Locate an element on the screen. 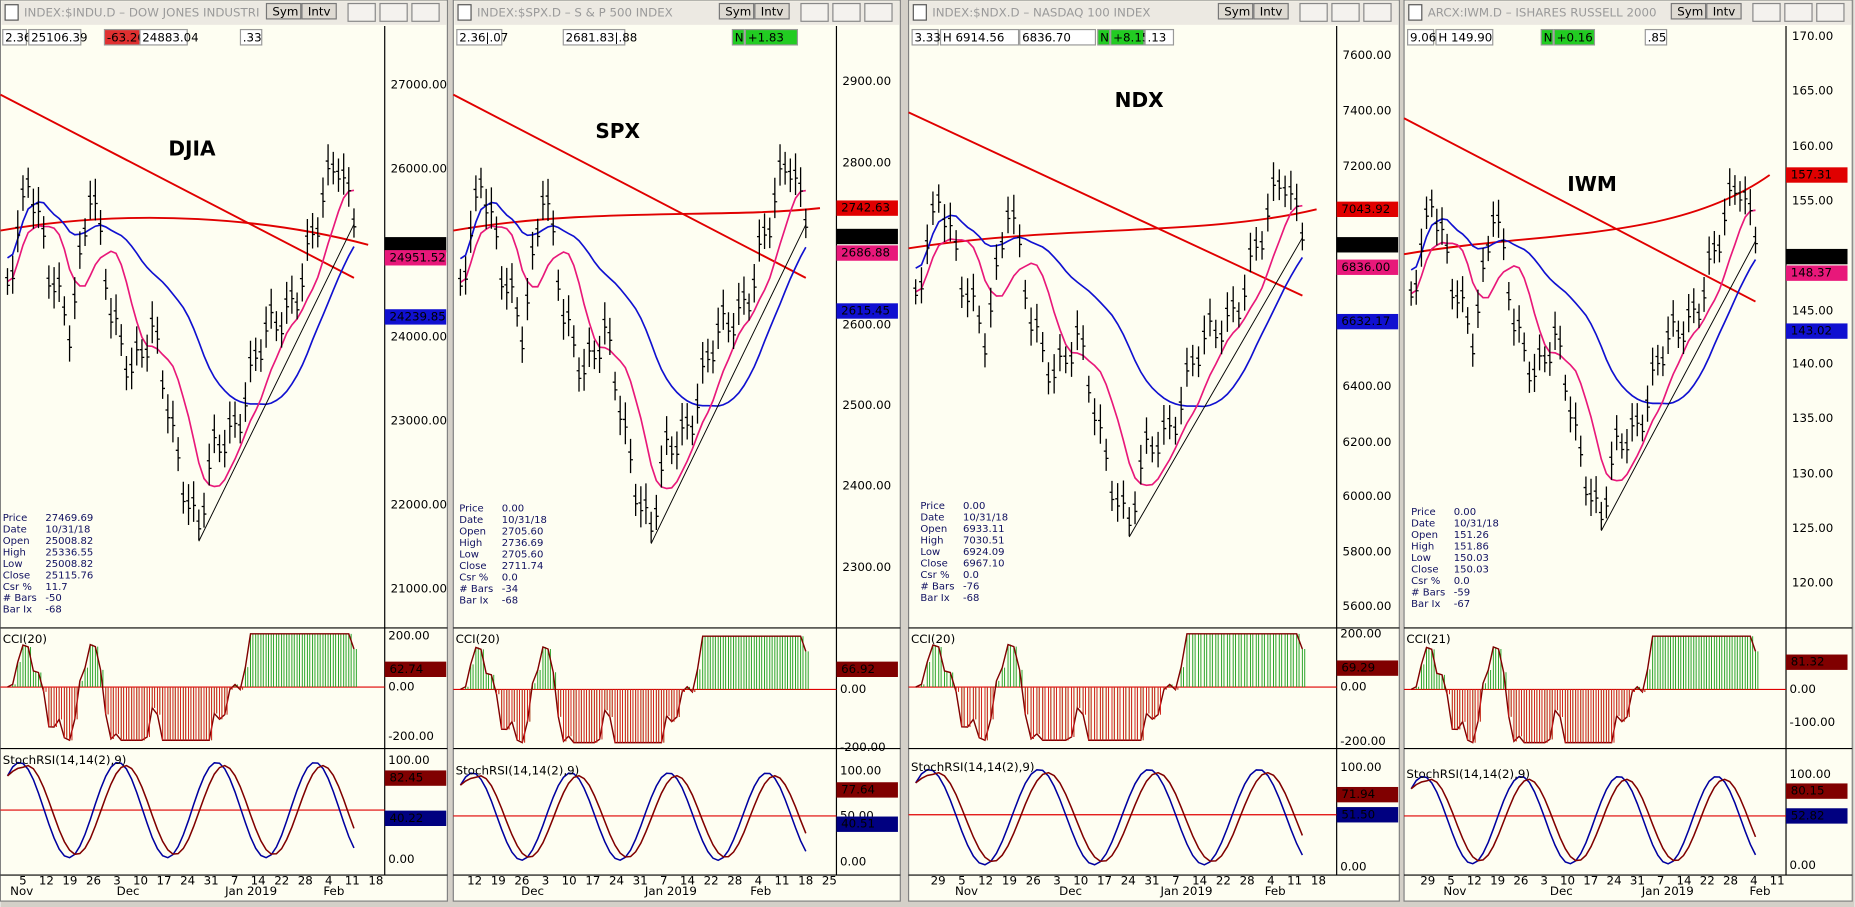 Image resolution: width=1855 pixels, height=907 pixels. price-axis-label: 2900.00 is located at coordinates (866, 81).